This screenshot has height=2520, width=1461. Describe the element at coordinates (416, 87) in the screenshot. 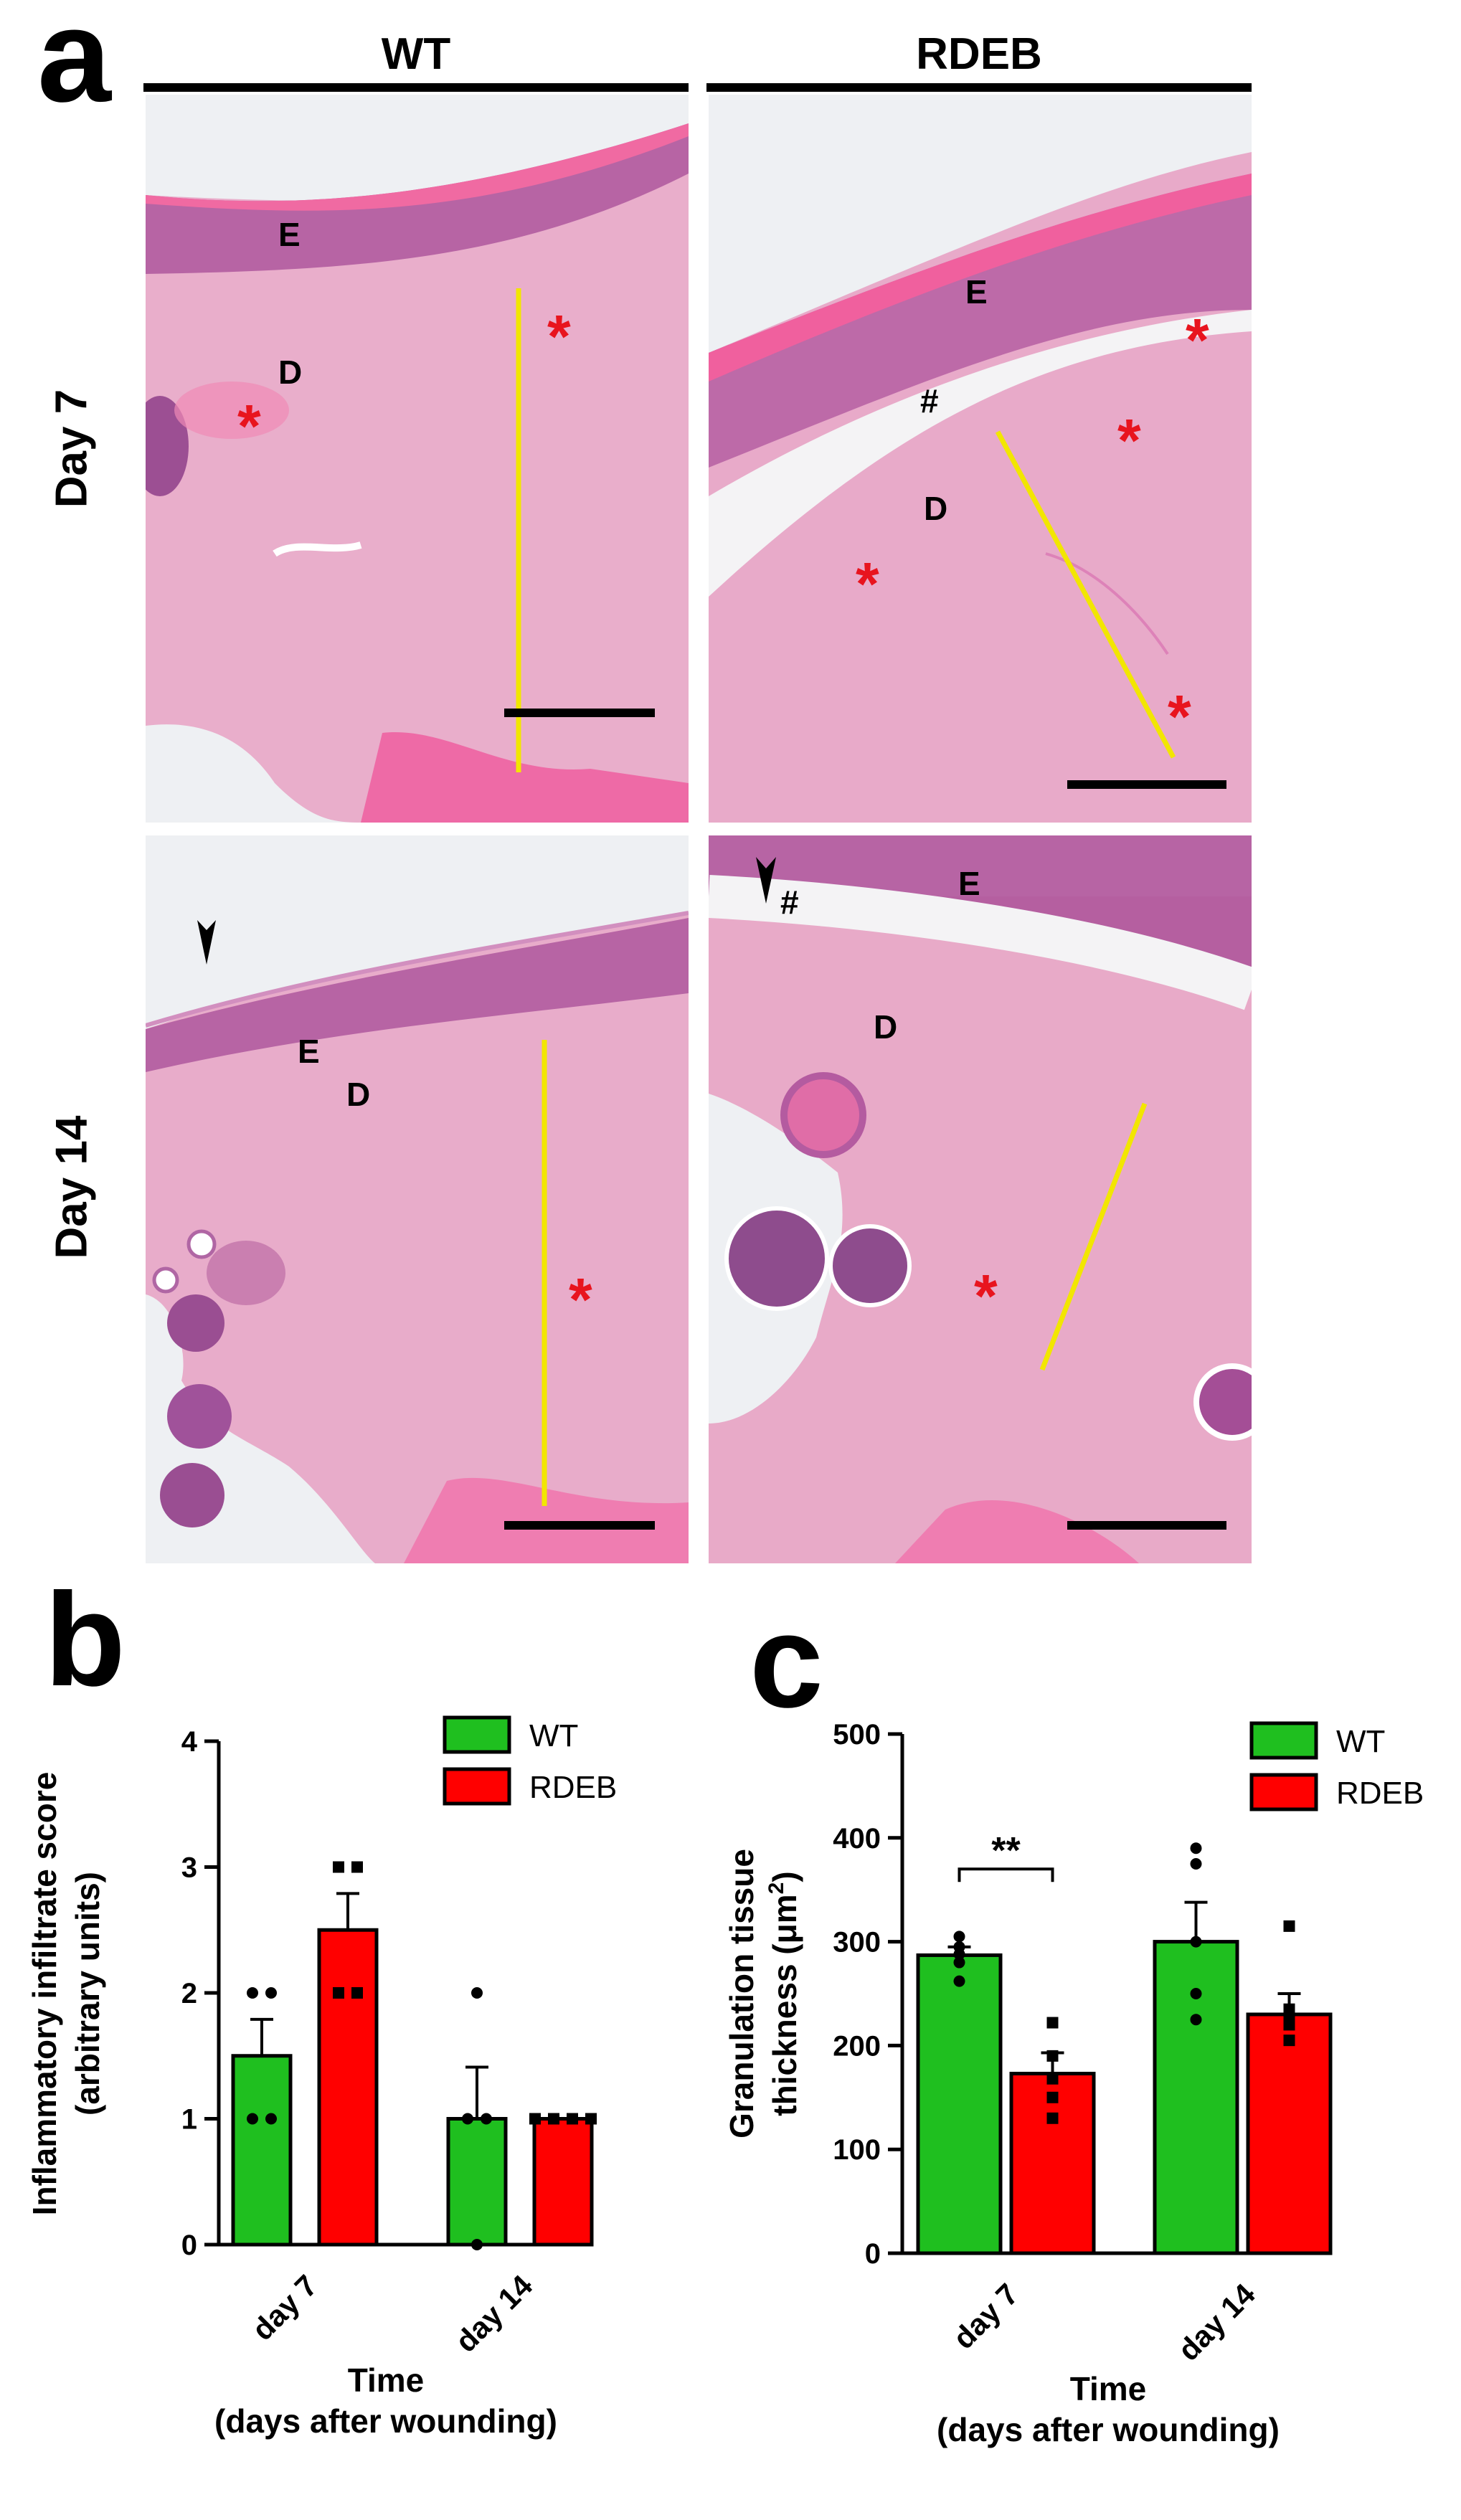

I see `column-bar-wt` at that location.